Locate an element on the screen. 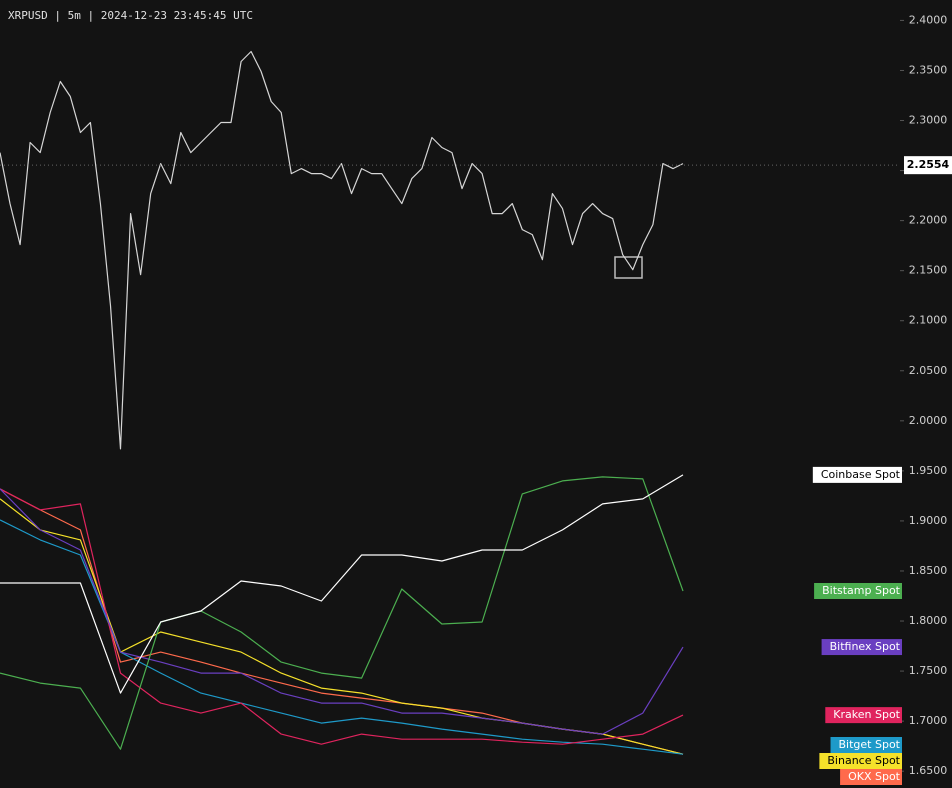  y-tick-label: 1.9000 is located at coordinates (928, 520).